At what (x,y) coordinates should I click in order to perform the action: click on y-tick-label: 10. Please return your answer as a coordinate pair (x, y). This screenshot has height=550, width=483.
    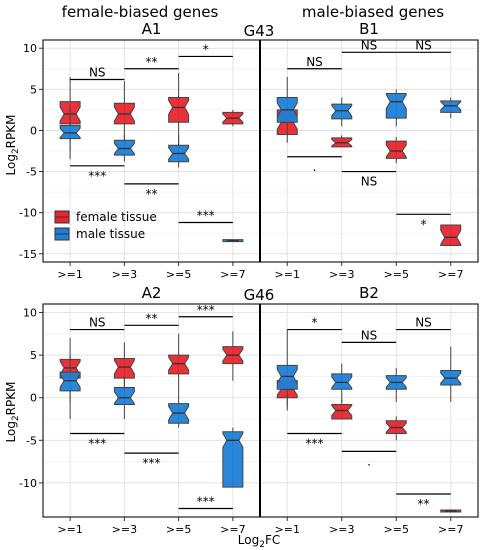
    Looking at the image, I should click on (30, 313).